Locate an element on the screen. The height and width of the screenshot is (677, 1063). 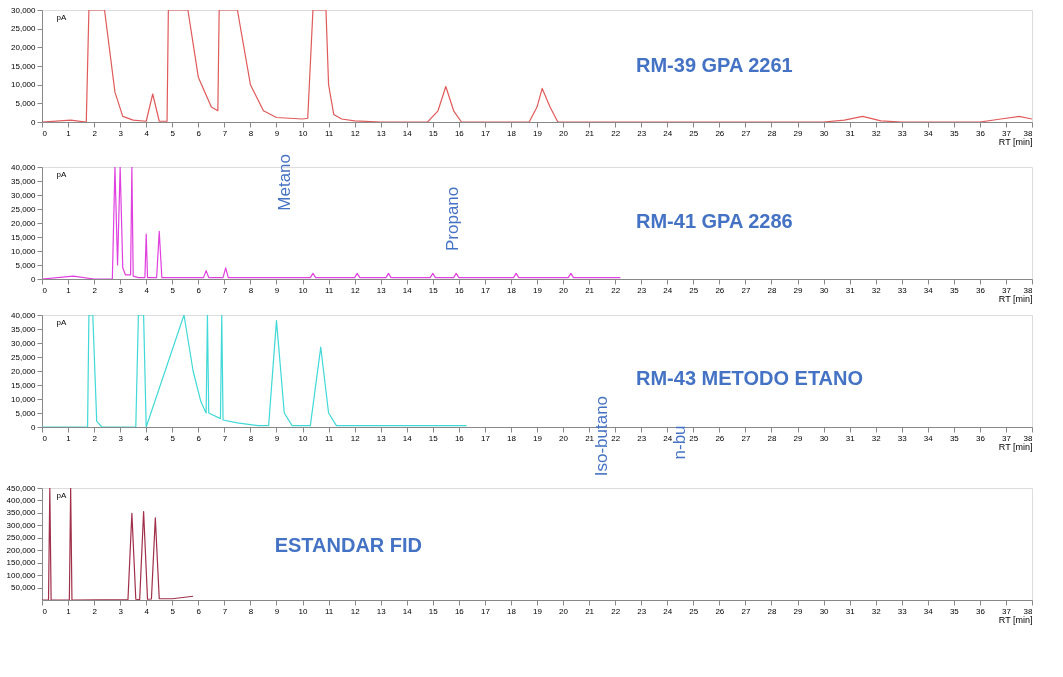
y-tick-label: 5,000 is located at coordinates (26, 265).